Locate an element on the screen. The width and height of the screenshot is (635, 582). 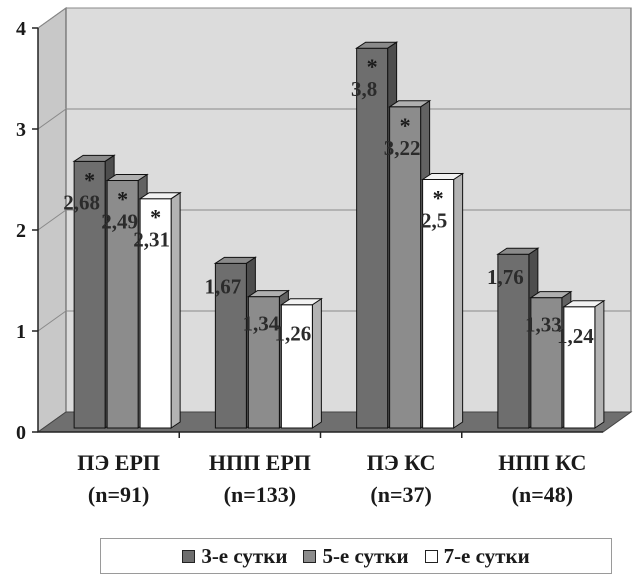
legend: 3-е сутки 5-е сутки 7-е сутки is located at coordinates (356, 556).